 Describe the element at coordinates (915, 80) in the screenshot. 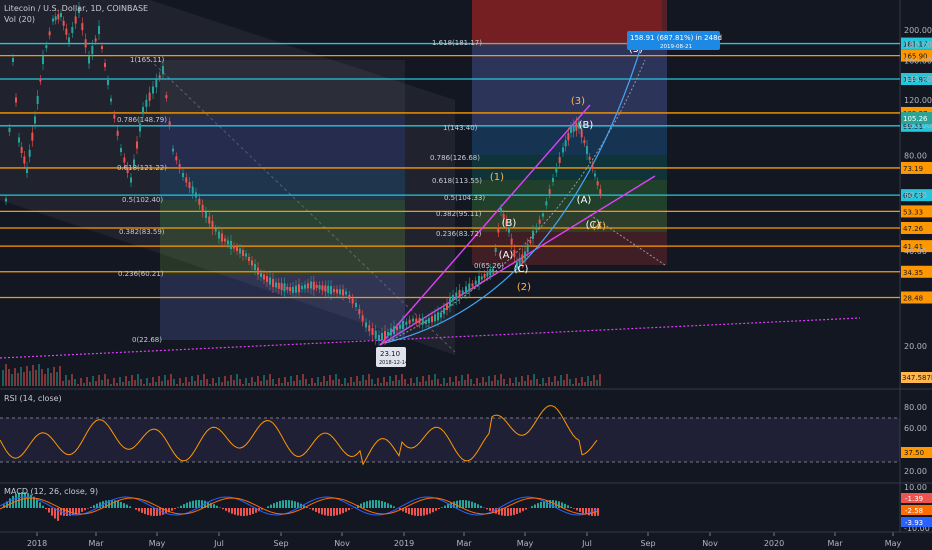

I see `level-label: 139.92` at that location.